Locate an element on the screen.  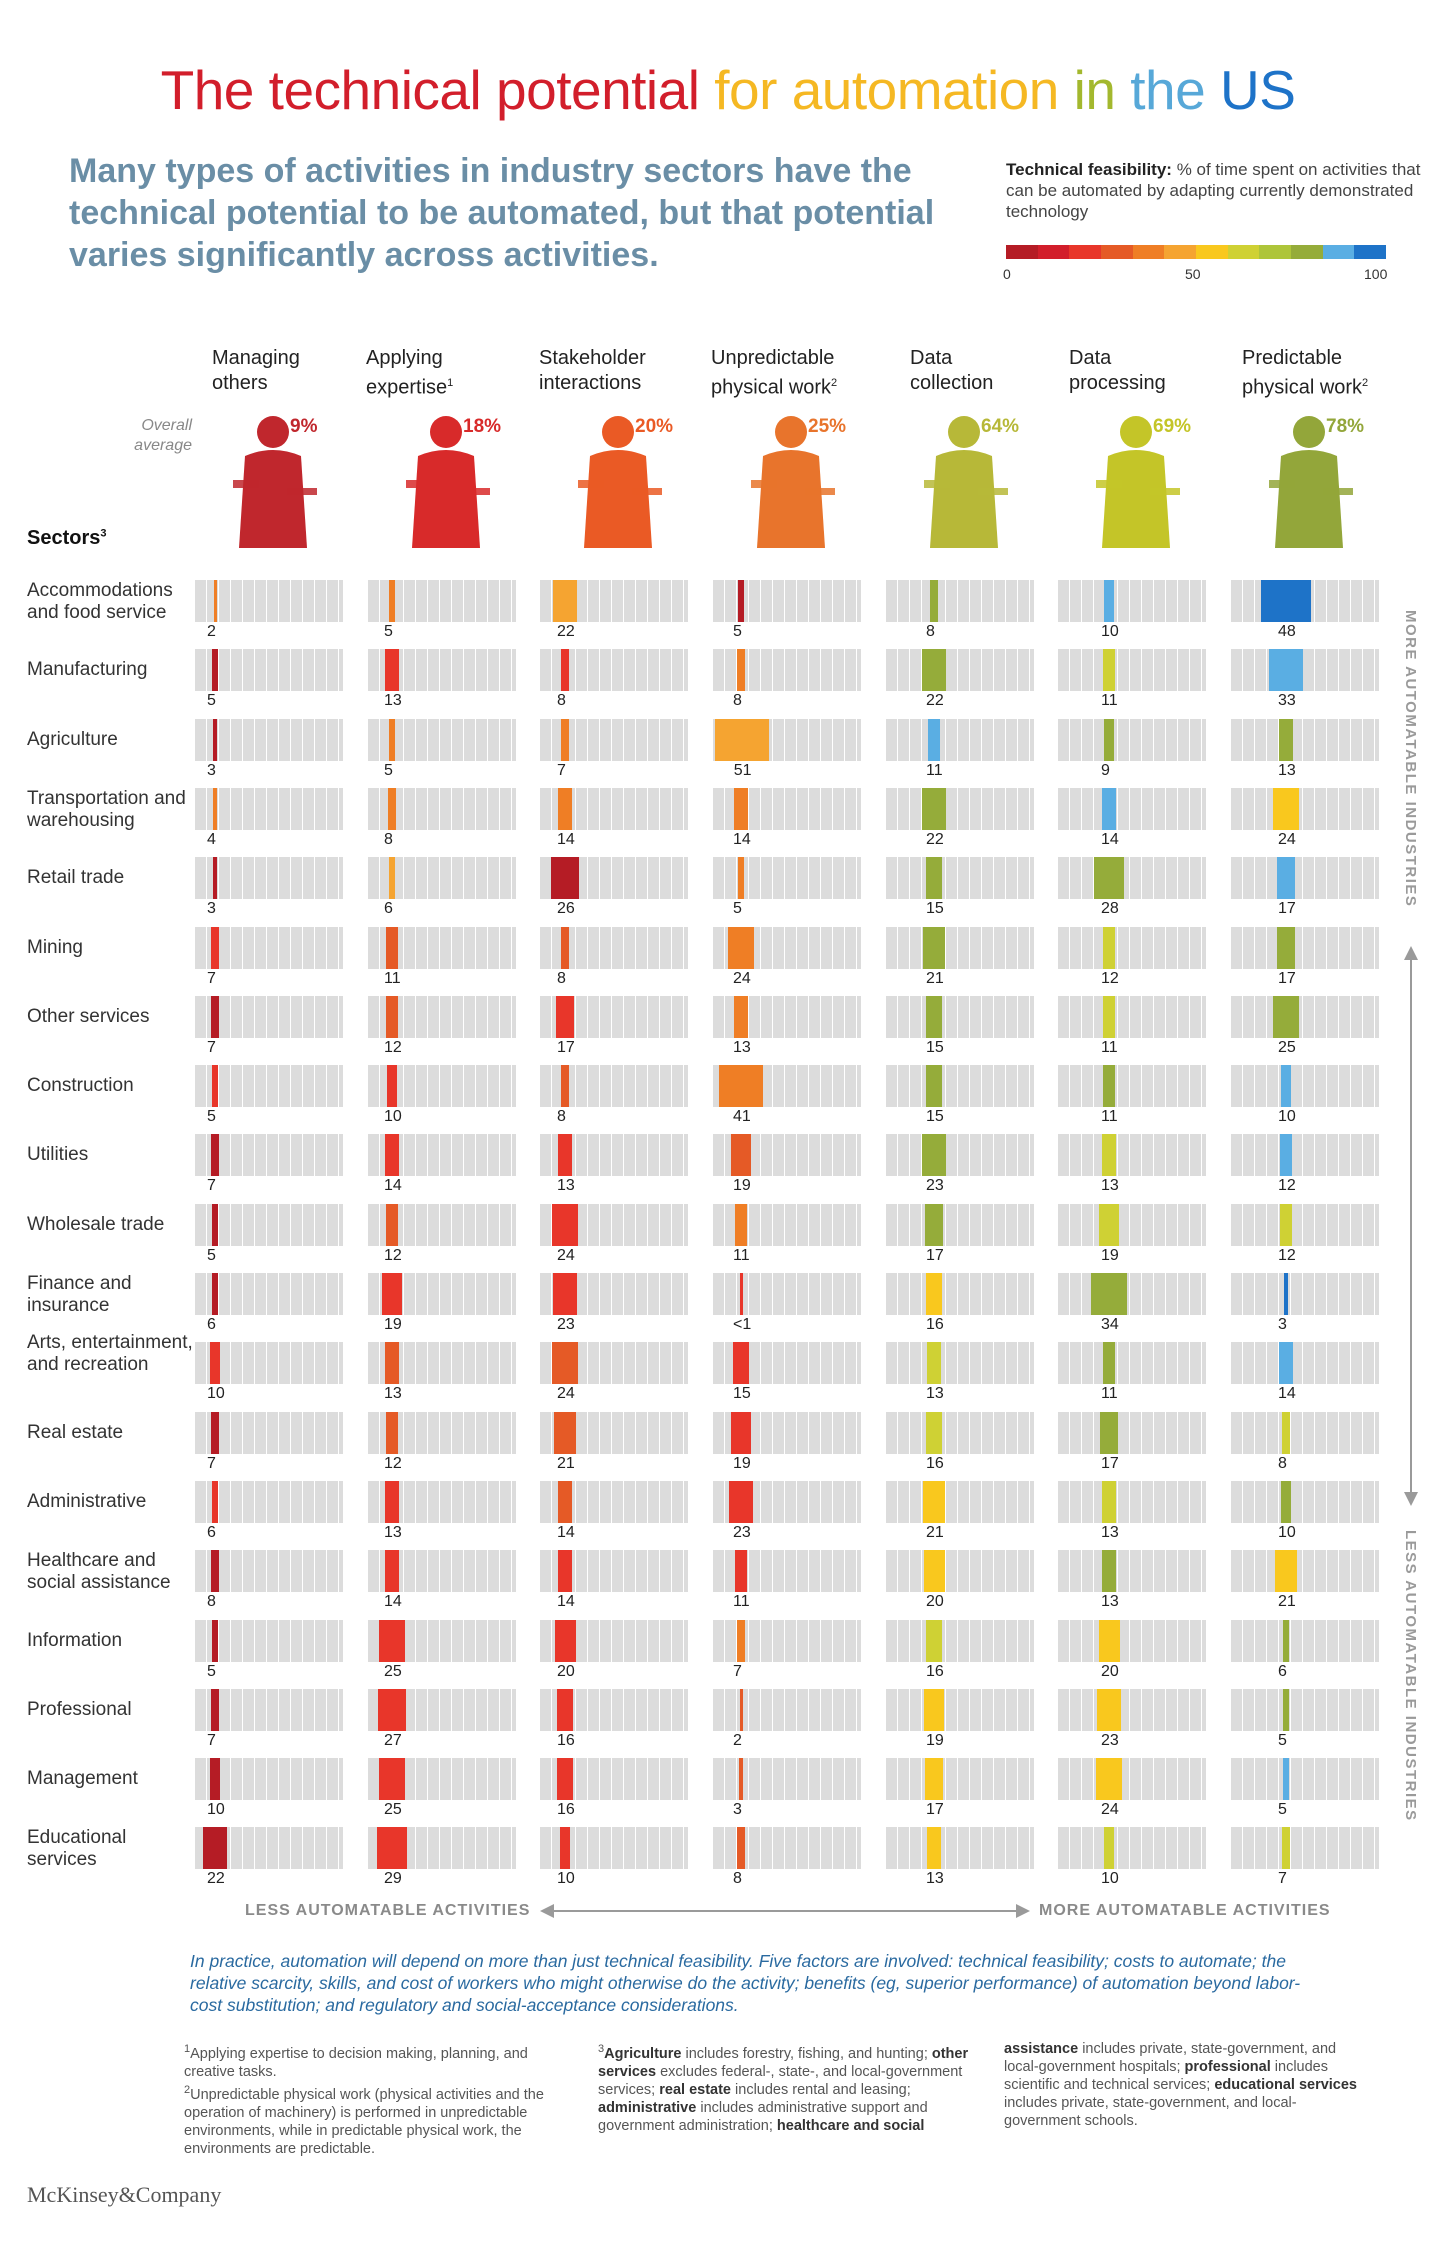
fn-bold: real estate is located at coordinates (695, 2089).